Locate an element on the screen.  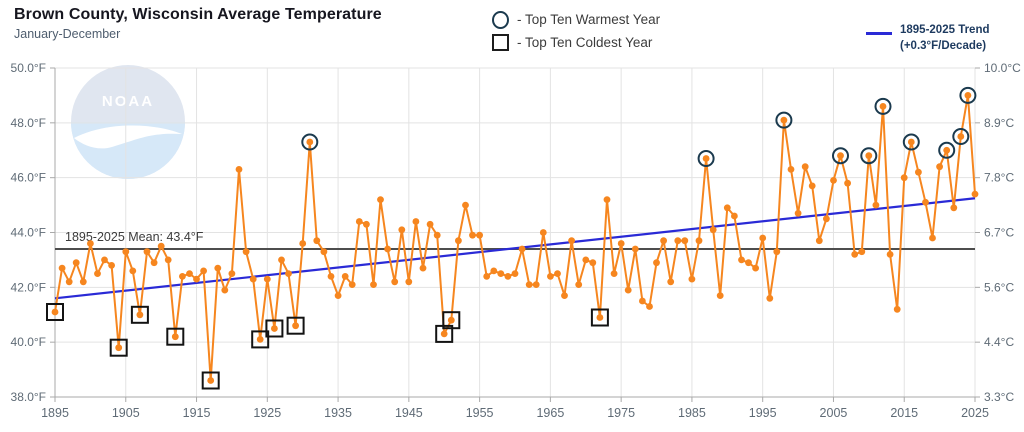
x-axis-label: 1905 is located at coordinates (126, 413).